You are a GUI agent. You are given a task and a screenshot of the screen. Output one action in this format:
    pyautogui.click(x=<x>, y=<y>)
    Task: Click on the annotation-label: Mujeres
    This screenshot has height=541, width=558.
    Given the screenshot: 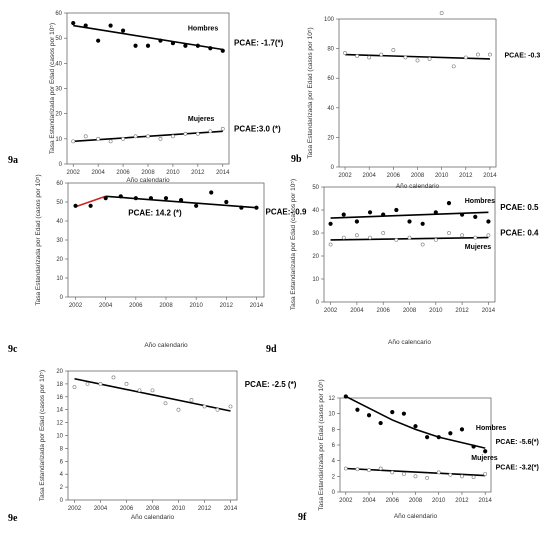 What is the action you would take?
    pyautogui.click(x=484, y=458)
    